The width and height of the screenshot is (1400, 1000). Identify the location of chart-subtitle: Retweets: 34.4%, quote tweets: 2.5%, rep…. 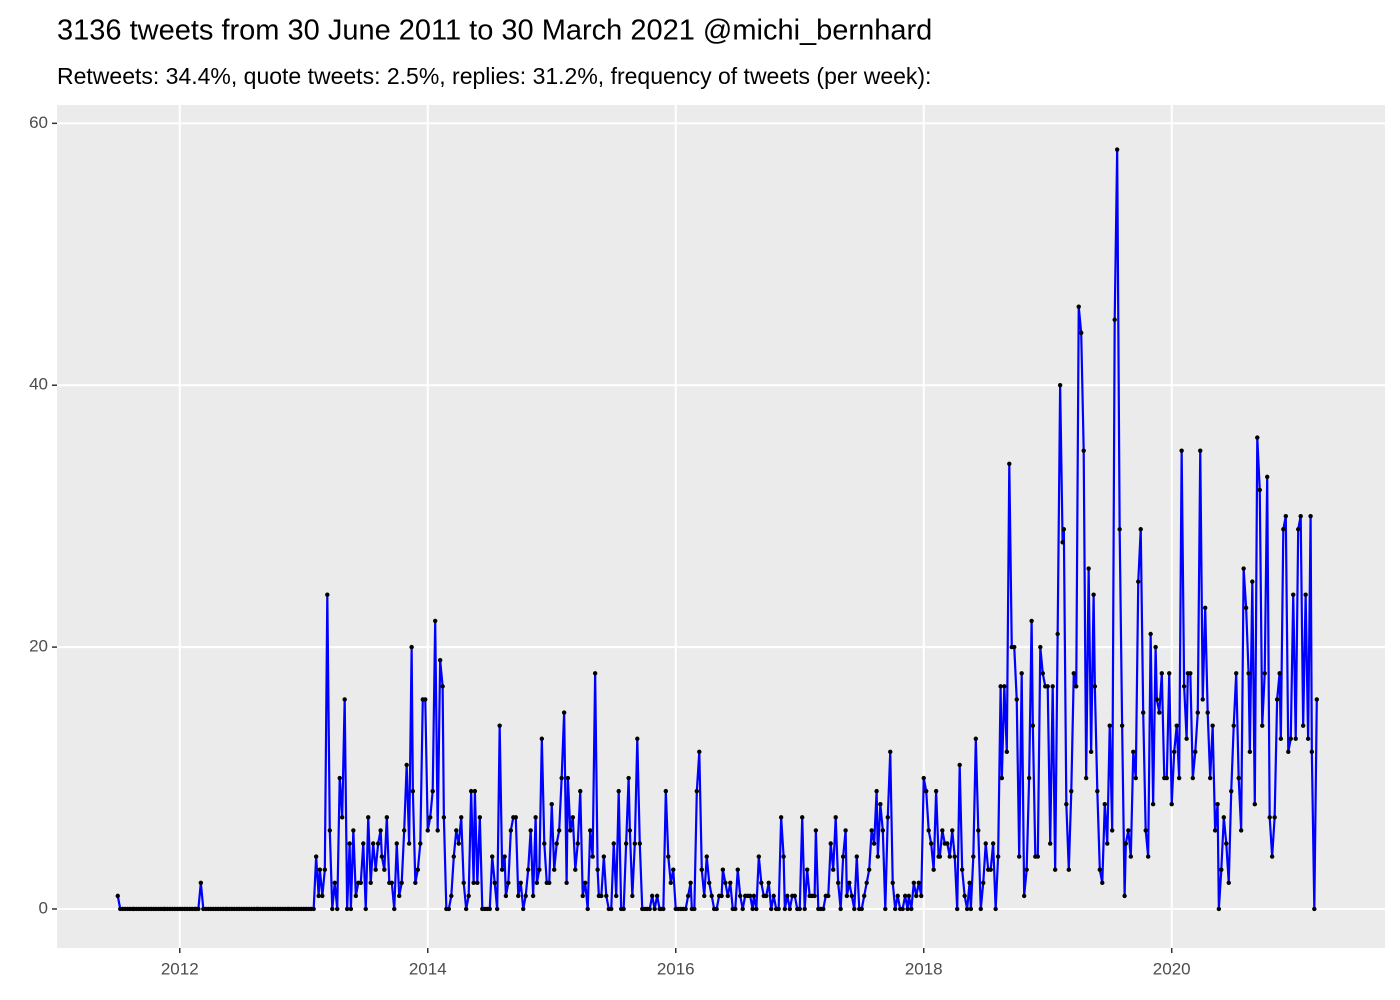
(494, 76).